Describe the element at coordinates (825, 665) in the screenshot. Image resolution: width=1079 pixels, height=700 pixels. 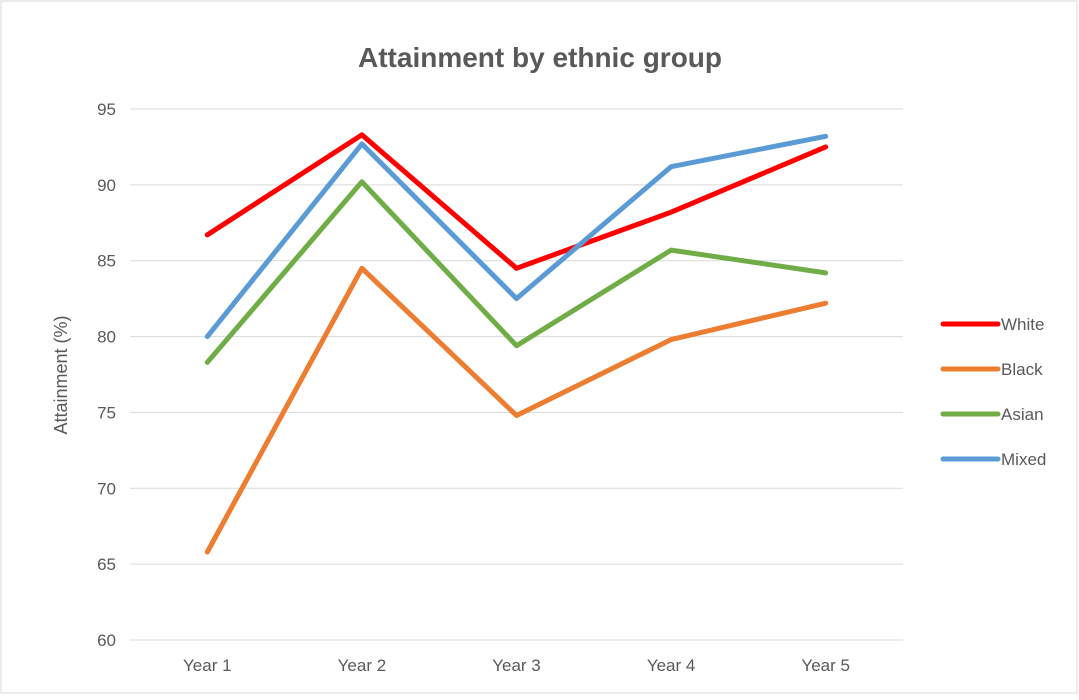
I see `x-tick-label: Year 5` at that location.